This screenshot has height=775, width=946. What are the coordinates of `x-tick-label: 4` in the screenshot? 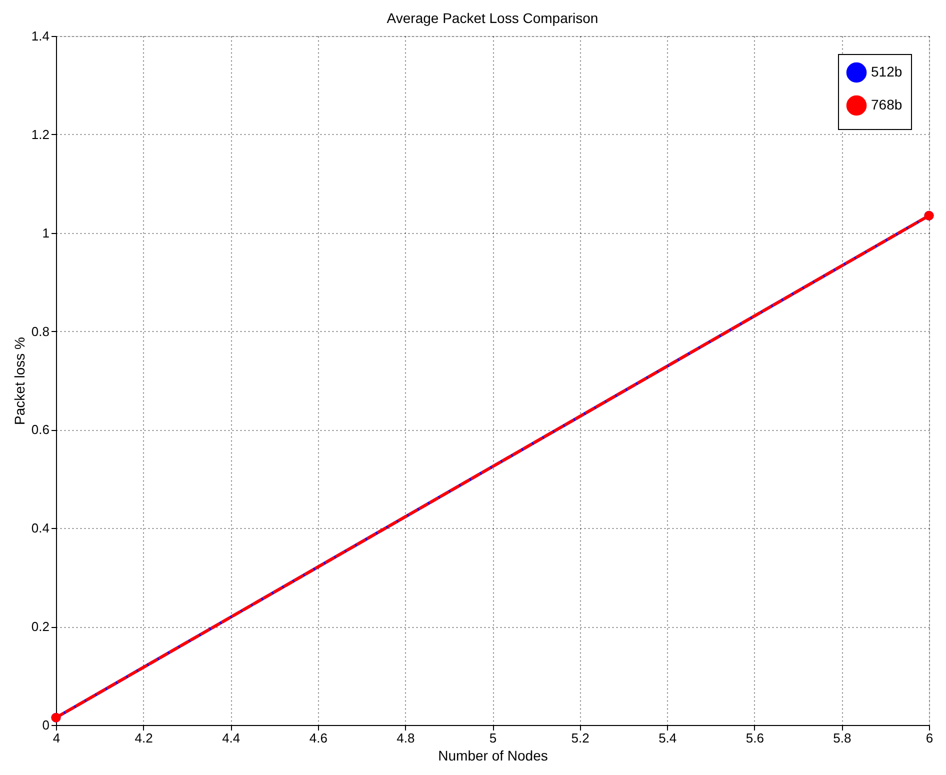 It's located at (56, 738).